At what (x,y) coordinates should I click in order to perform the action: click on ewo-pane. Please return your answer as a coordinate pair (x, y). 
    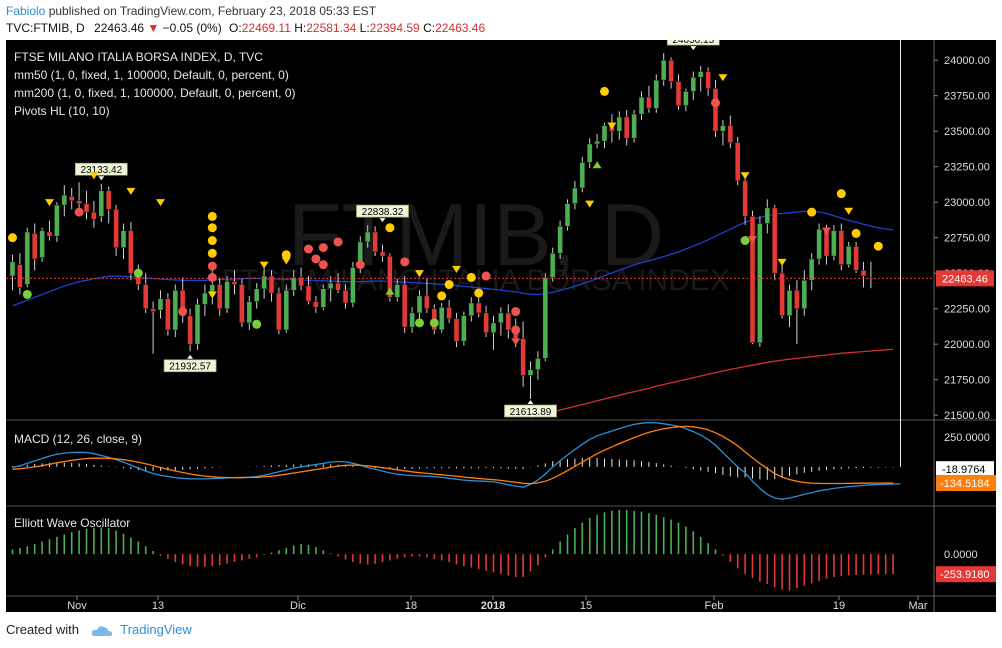
    Looking at the image, I should click on (452, 550).